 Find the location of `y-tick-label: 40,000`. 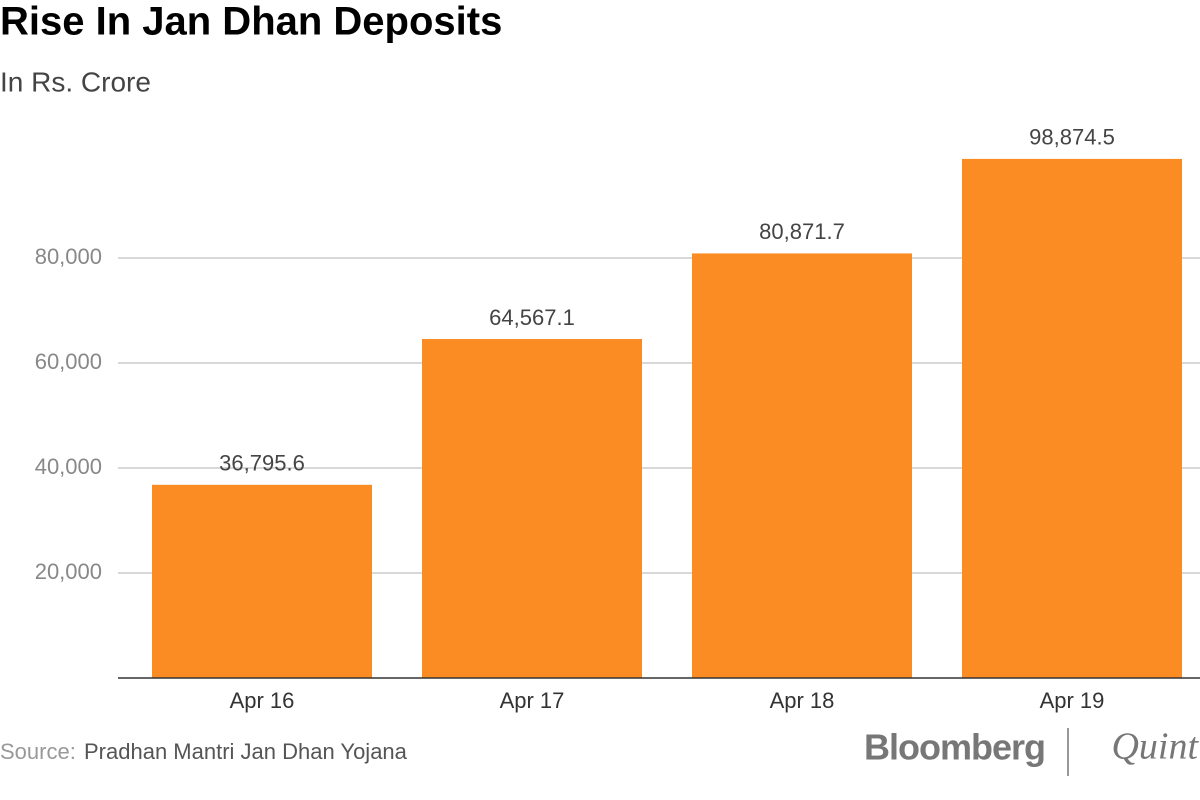

y-tick-label: 40,000 is located at coordinates (68, 466).